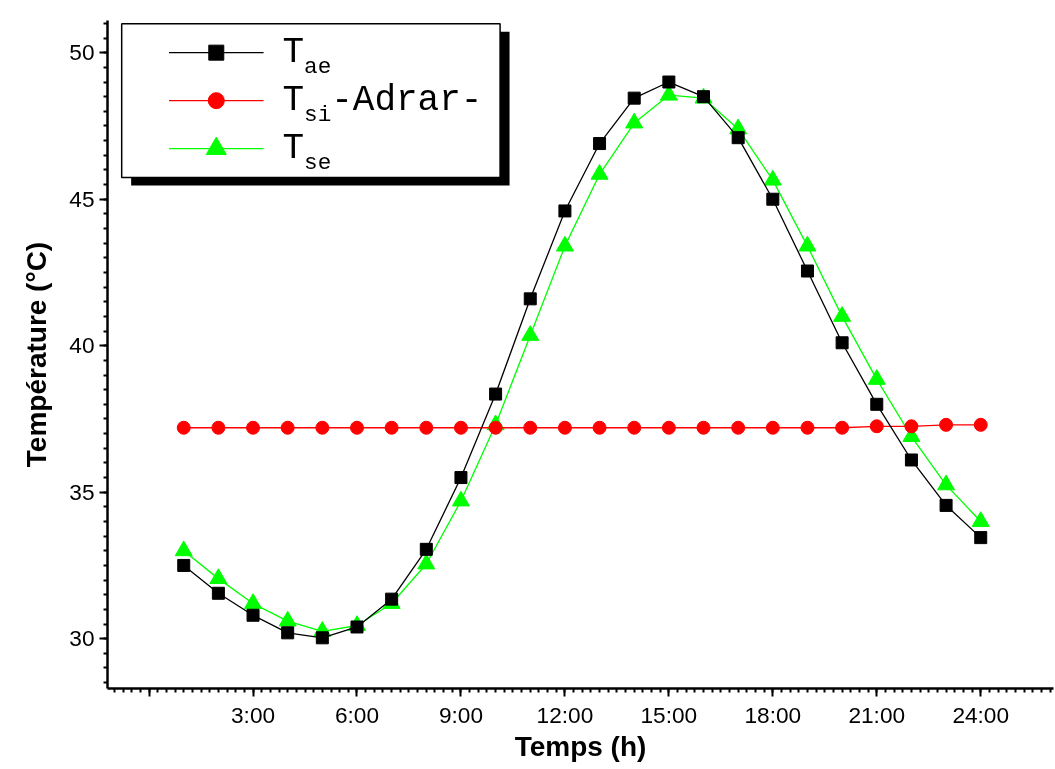 The width and height of the screenshot is (1055, 769). Describe the element at coordinates (82, 345) in the screenshot. I see `y-tick-label: 40` at that location.